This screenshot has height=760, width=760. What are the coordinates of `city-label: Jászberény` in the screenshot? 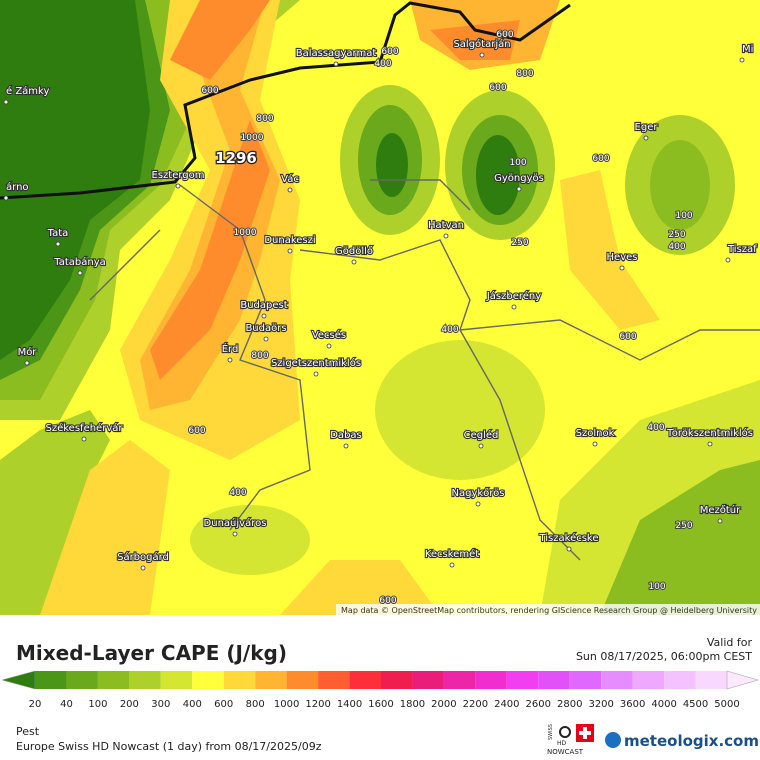 It's located at (513, 296).